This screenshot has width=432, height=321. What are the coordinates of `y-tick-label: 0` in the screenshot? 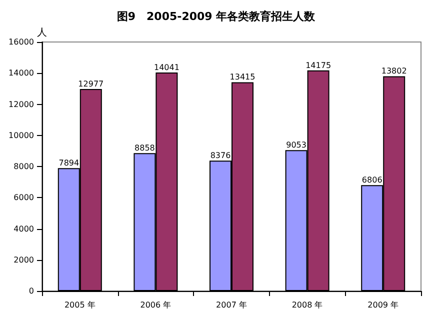 It's located at (31, 291).